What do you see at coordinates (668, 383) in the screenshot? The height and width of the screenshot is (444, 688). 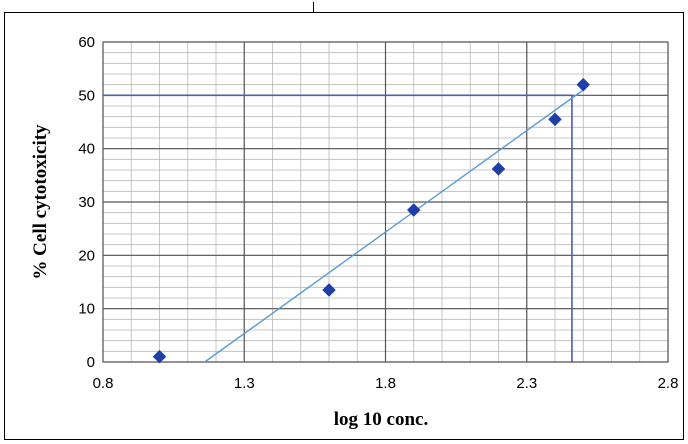 I see `x-tick-label: 2.8` at bounding box center [668, 383].